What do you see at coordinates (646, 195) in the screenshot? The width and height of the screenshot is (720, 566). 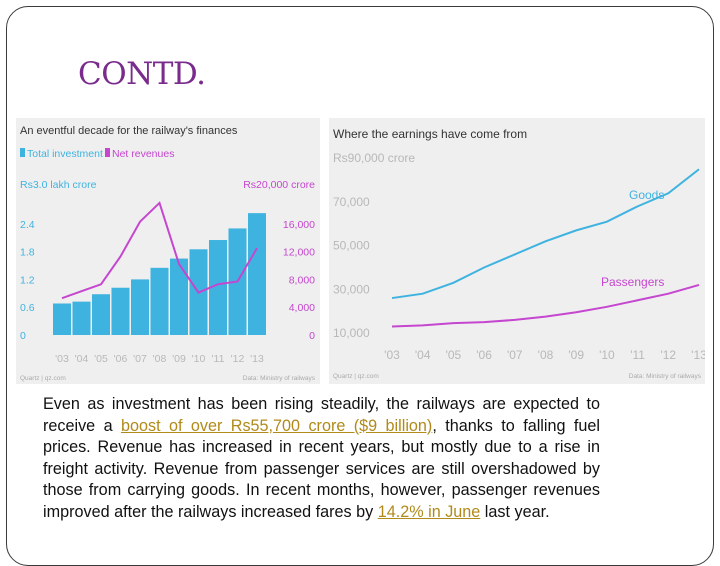 I see `series-label-goods: Goods` at bounding box center [646, 195].